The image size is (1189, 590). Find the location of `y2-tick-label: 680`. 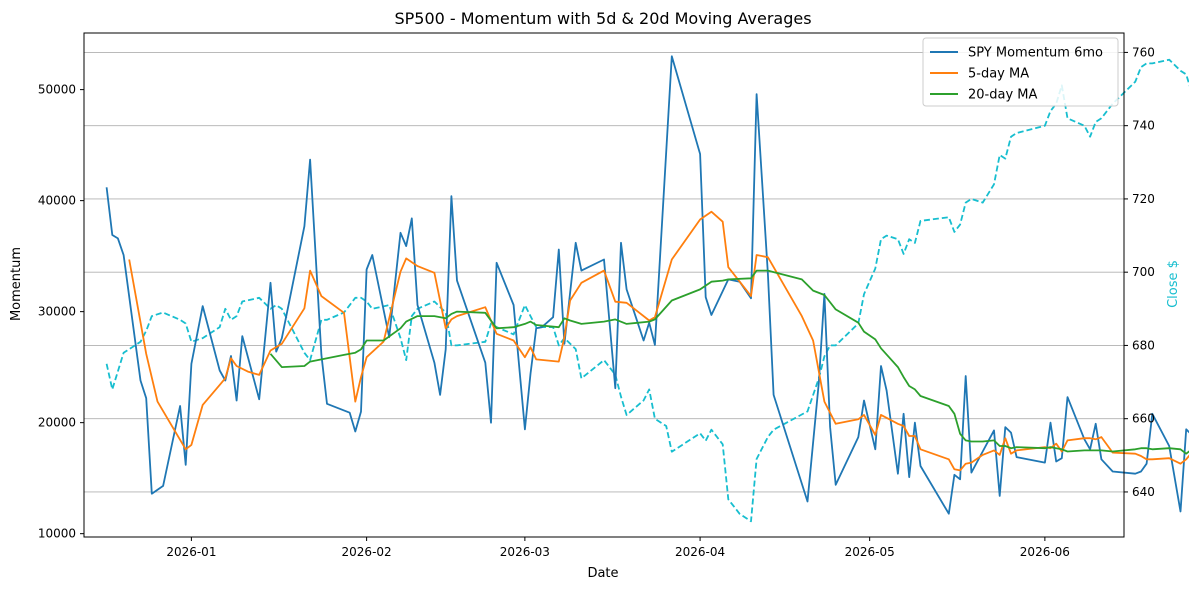

y2-tick-label: 680 is located at coordinates (1143, 345).